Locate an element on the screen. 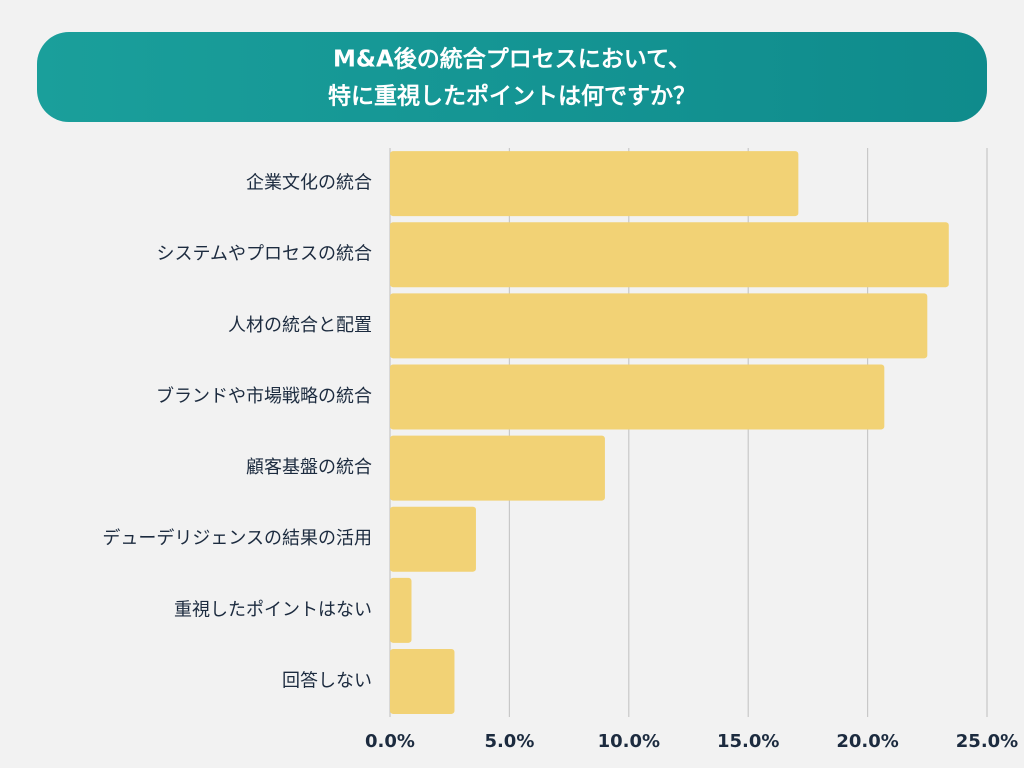 Image resolution: width=1024 pixels, height=768 pixels. title-banner is located at coordinates (512, 77).